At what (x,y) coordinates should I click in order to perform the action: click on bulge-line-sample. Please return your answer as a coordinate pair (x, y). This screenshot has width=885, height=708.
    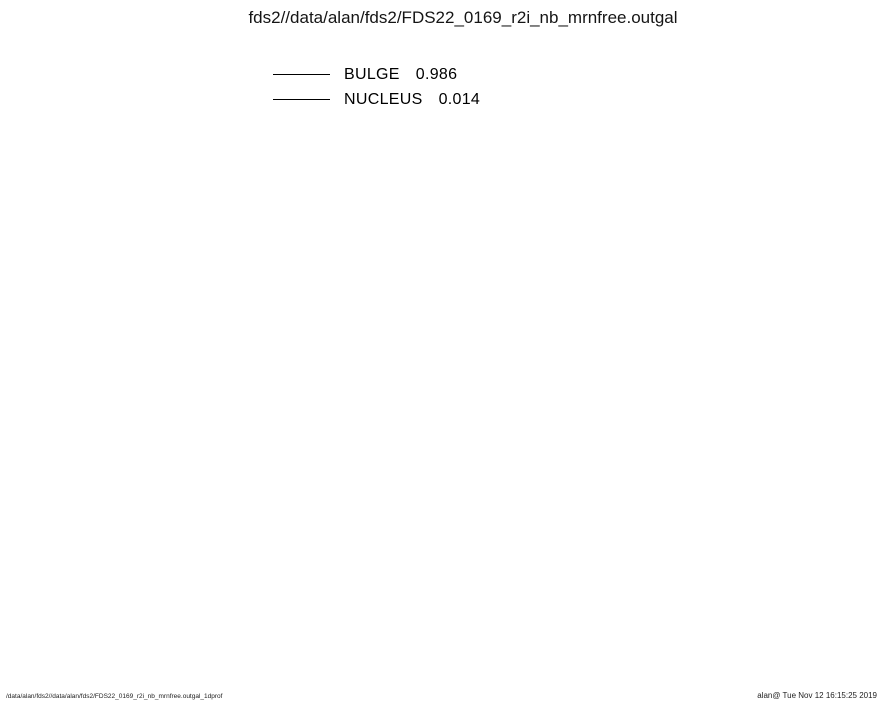
    Looking at the image, I should click on (301, 74).